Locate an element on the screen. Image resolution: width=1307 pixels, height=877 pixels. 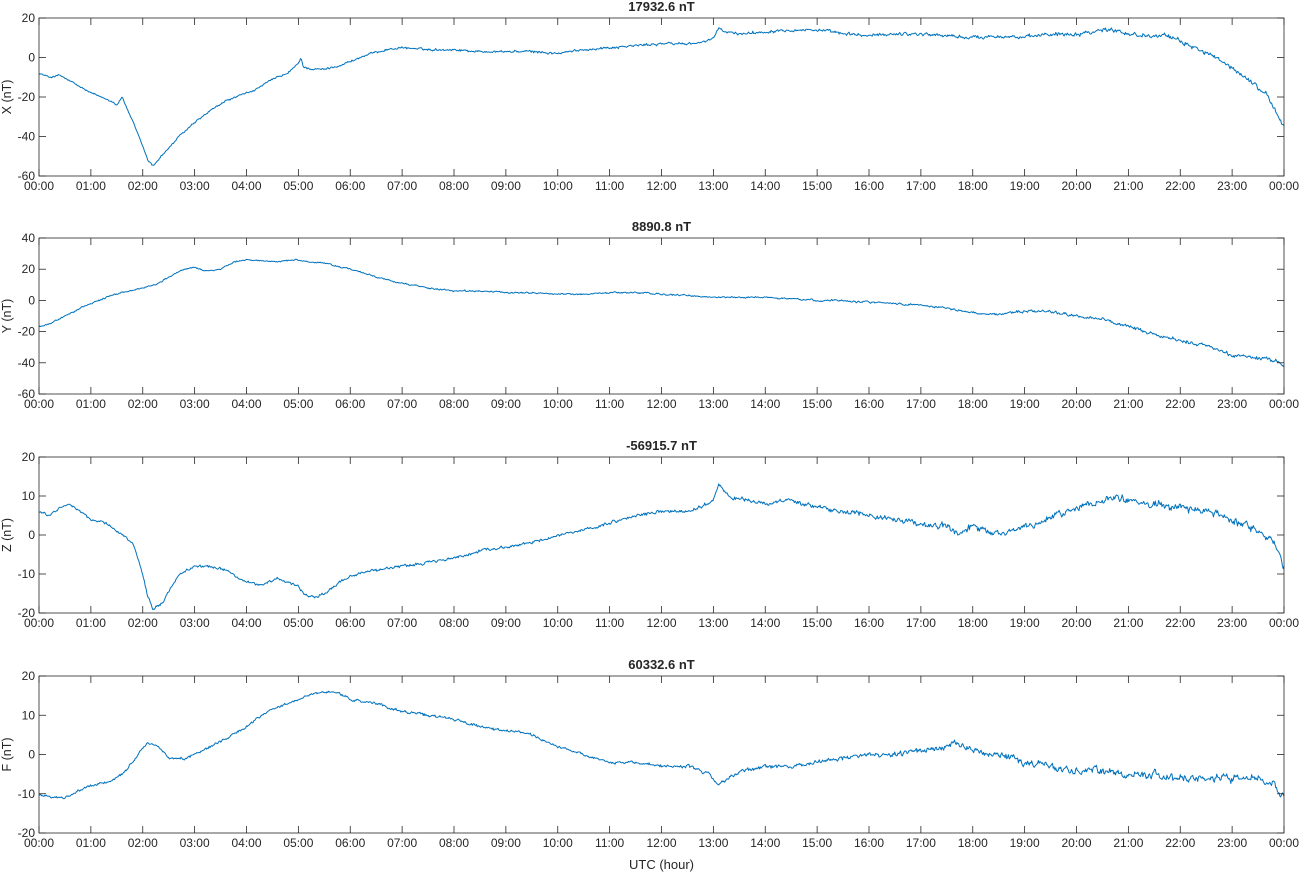
x-tick-label: 20:00 is located at coordinates (1076, 404).